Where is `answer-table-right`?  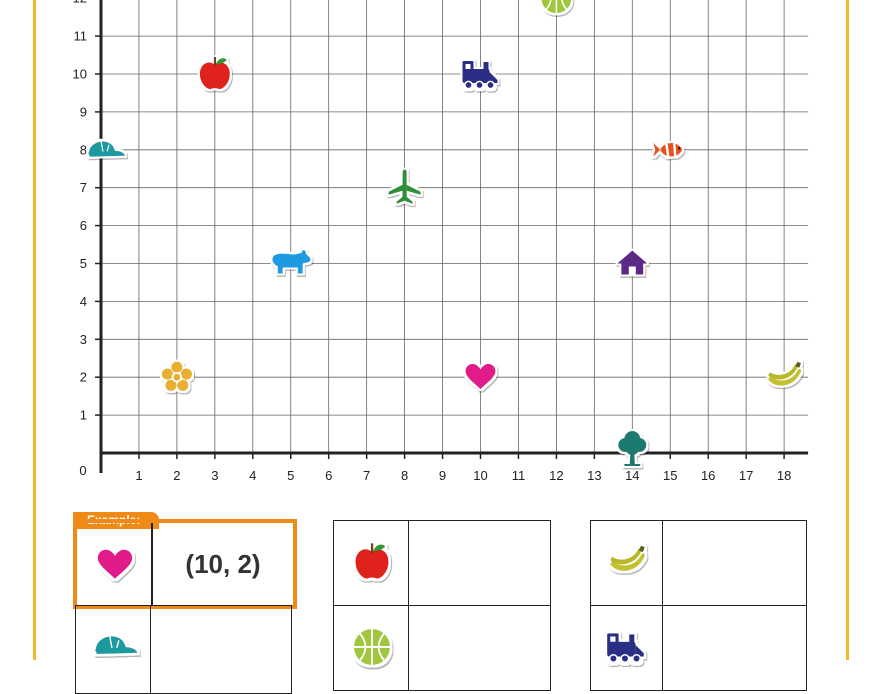 answer-table-right is located at coordinates (698, 605).